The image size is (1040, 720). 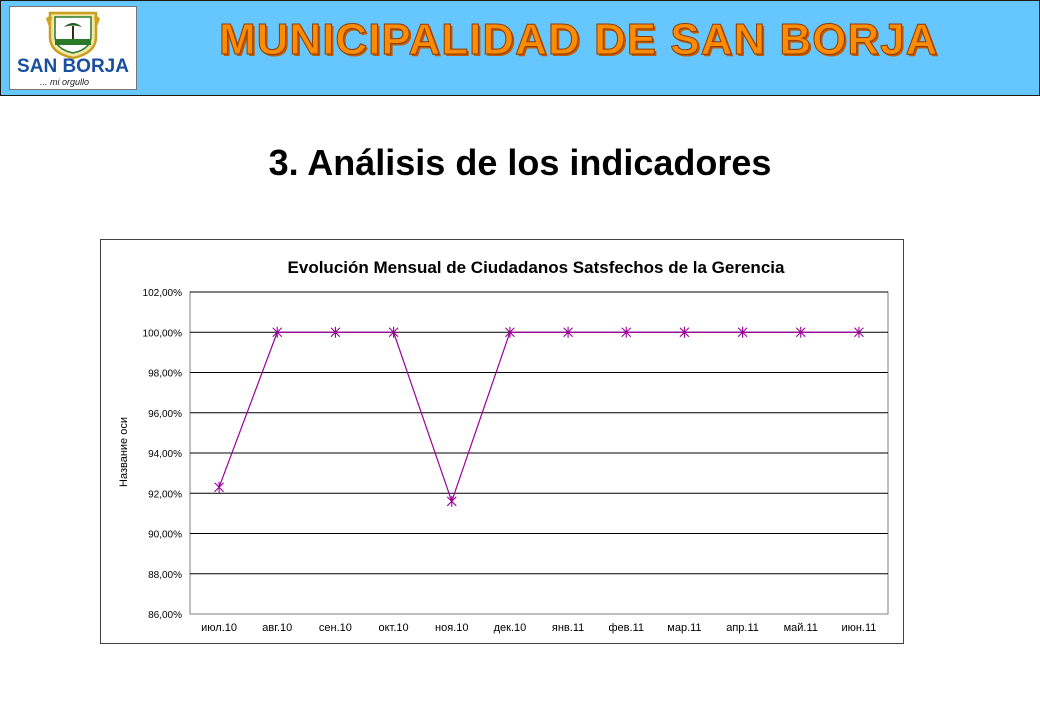 I want to click on x-tick-label: фев.11, so click(x=627, y=628).